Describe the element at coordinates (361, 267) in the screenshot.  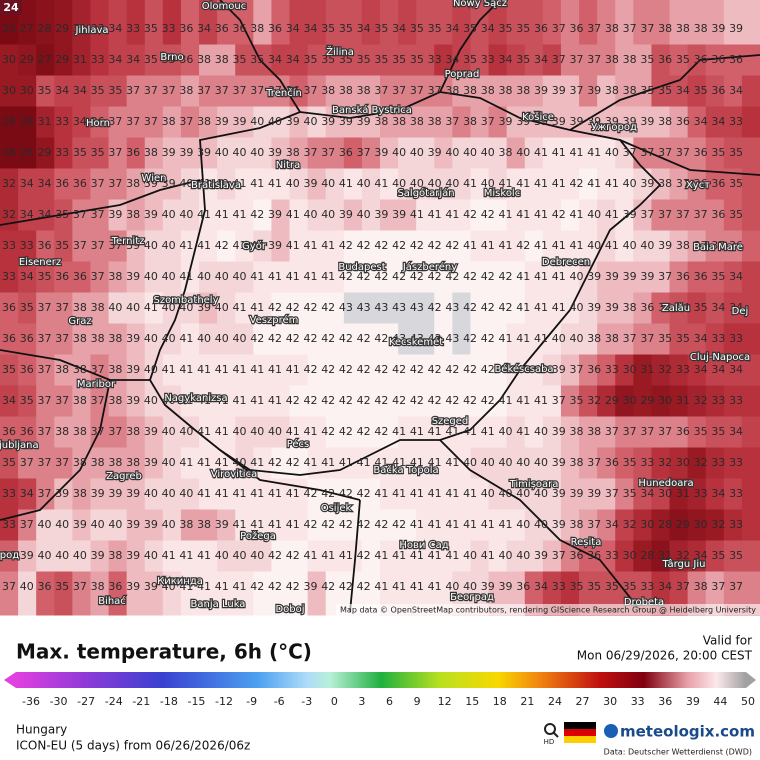
I see `city-label: Budapest` at that location.